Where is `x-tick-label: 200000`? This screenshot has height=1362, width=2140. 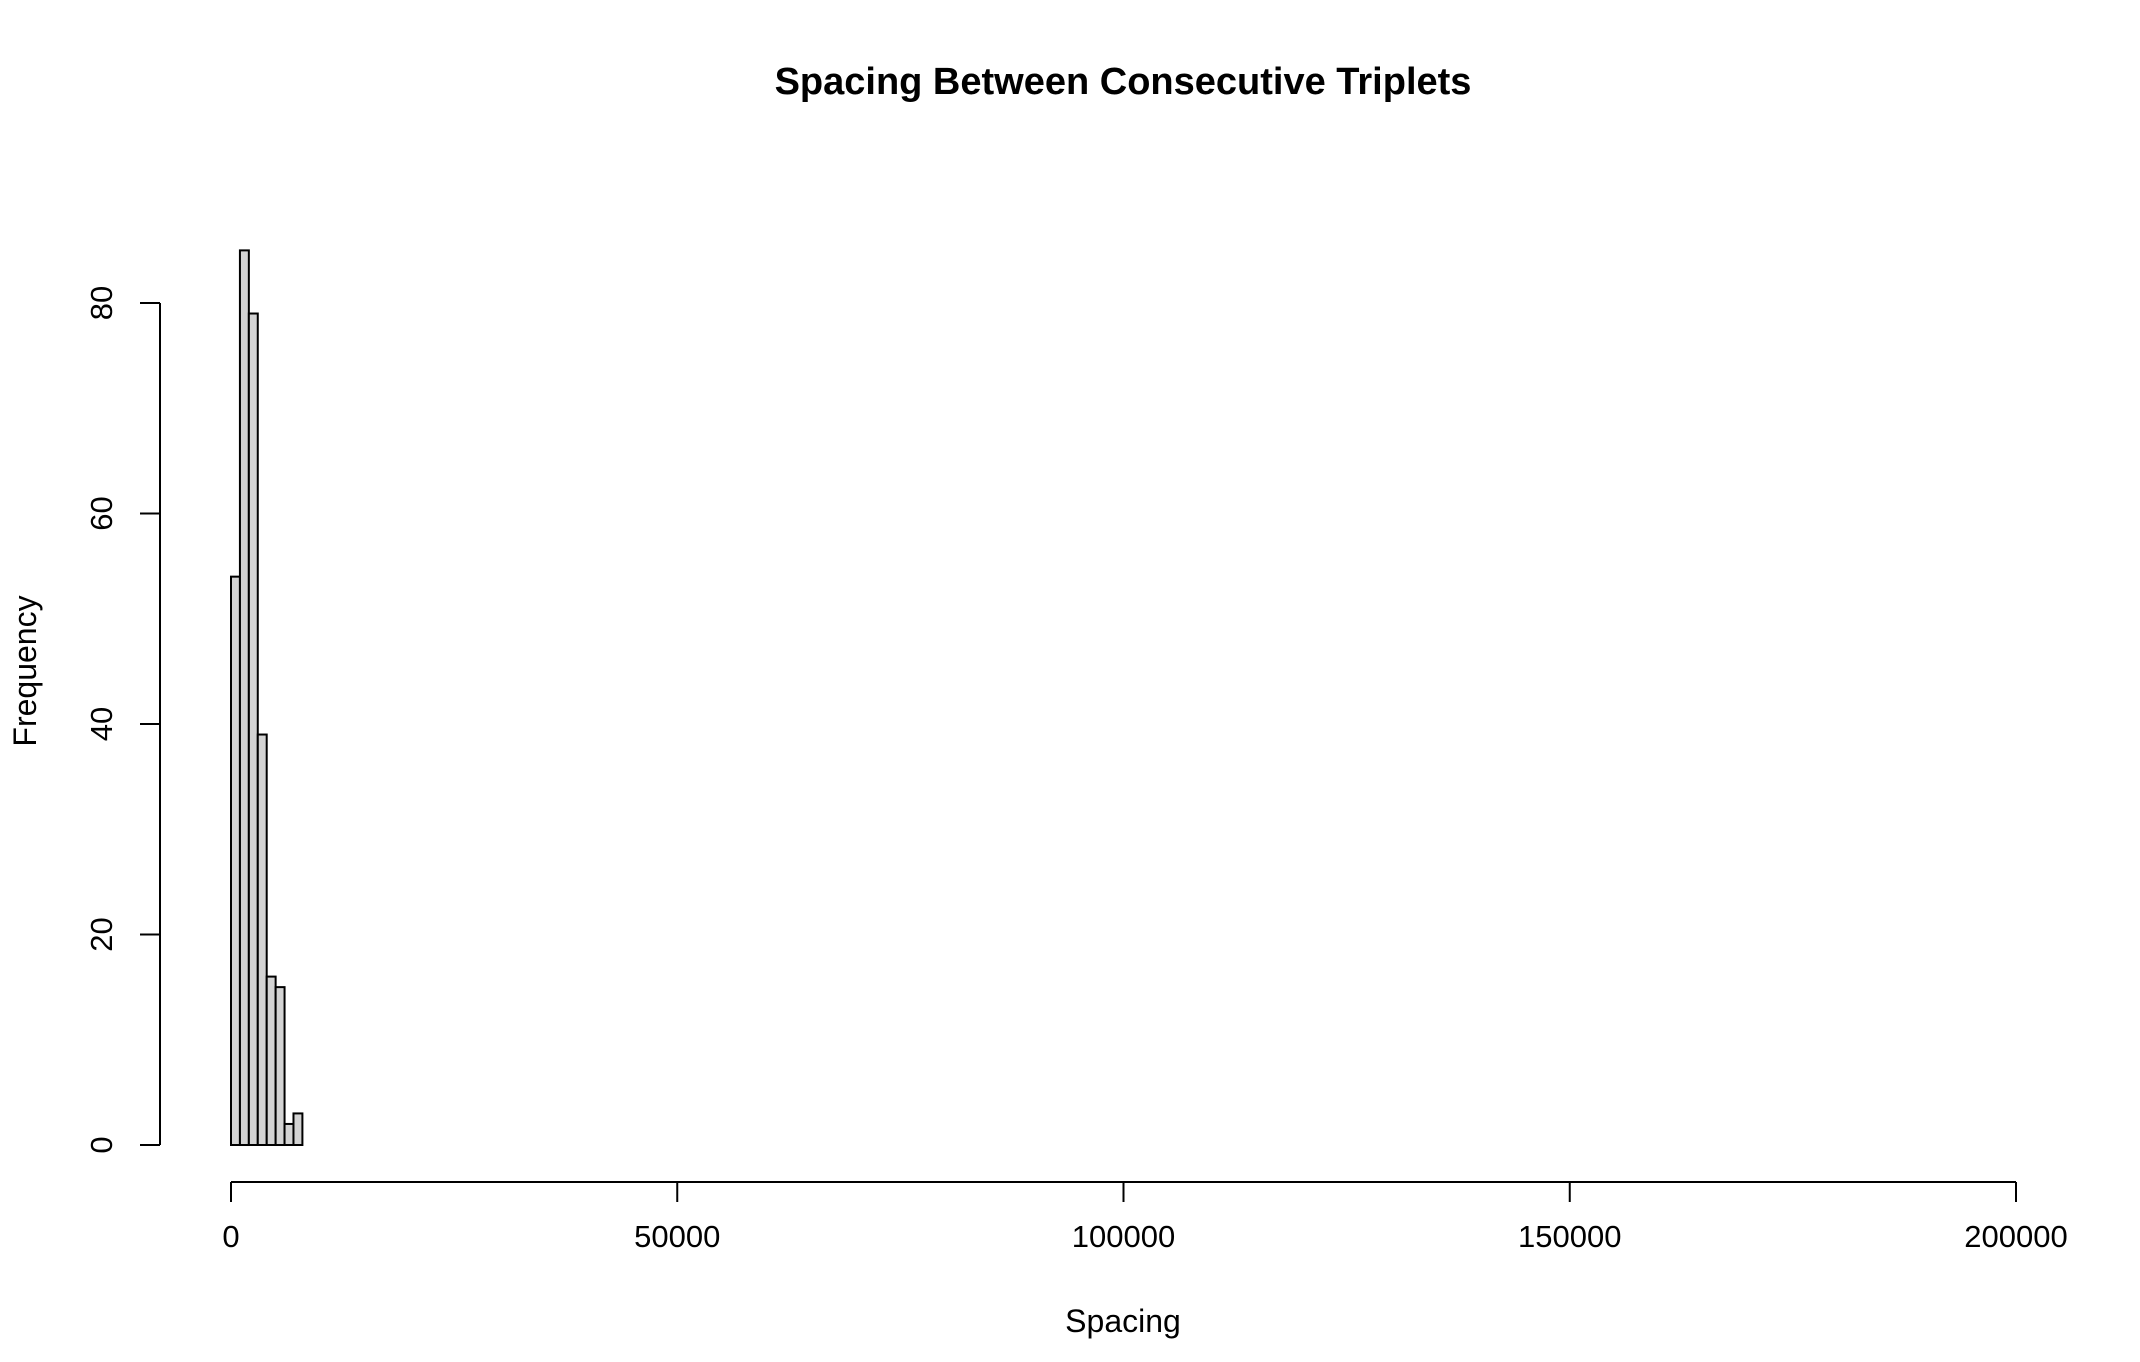
x-tick-label: 200000 is located at coordinates (2015, 1236).